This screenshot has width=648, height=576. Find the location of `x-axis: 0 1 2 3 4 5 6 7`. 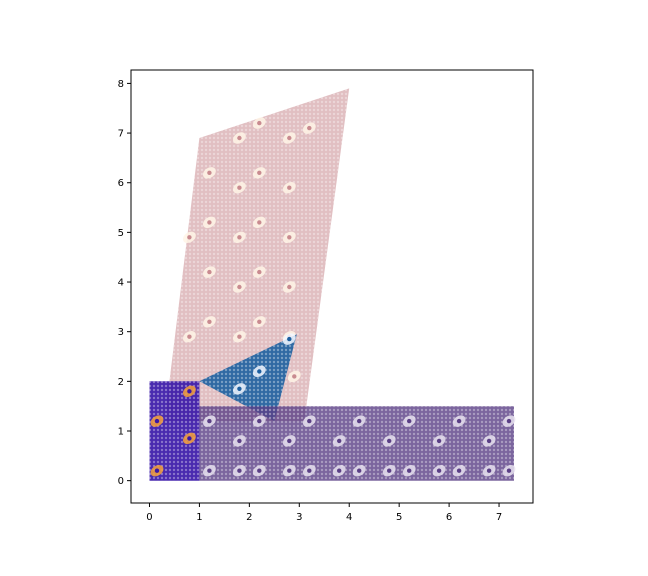

x-axis: 0 1 2 3 4 5 6 7 is located at coordinates (324, 513).